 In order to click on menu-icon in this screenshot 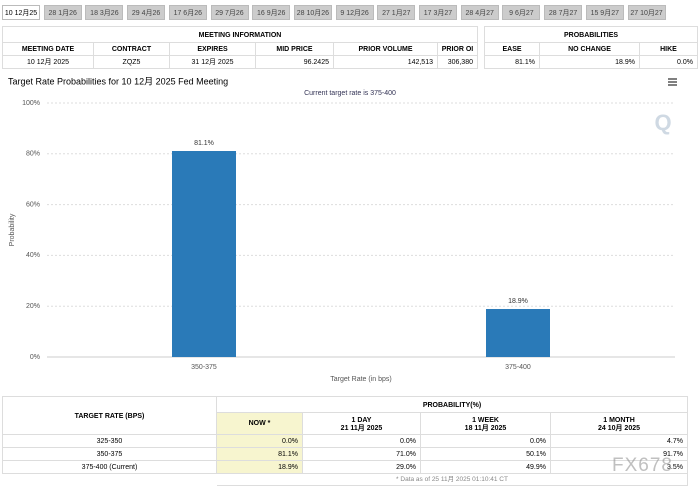, I will do `click(672, 82)`.